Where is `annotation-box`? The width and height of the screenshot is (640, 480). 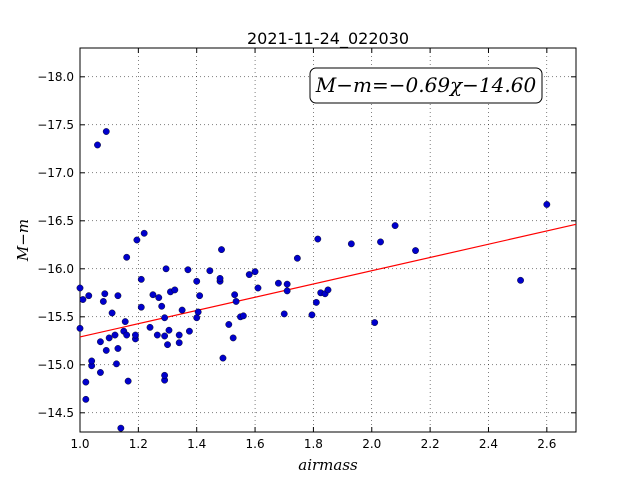
annotation-box is located at coordinates (426, 85).